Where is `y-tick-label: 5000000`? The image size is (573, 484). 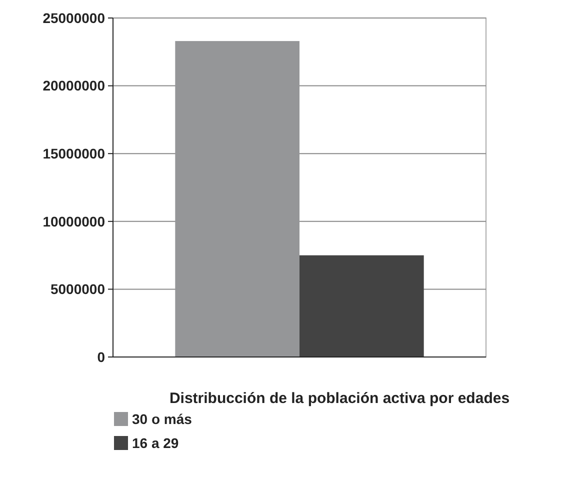 y-tick-label: 5000000 is located at coordinates (78, 289).